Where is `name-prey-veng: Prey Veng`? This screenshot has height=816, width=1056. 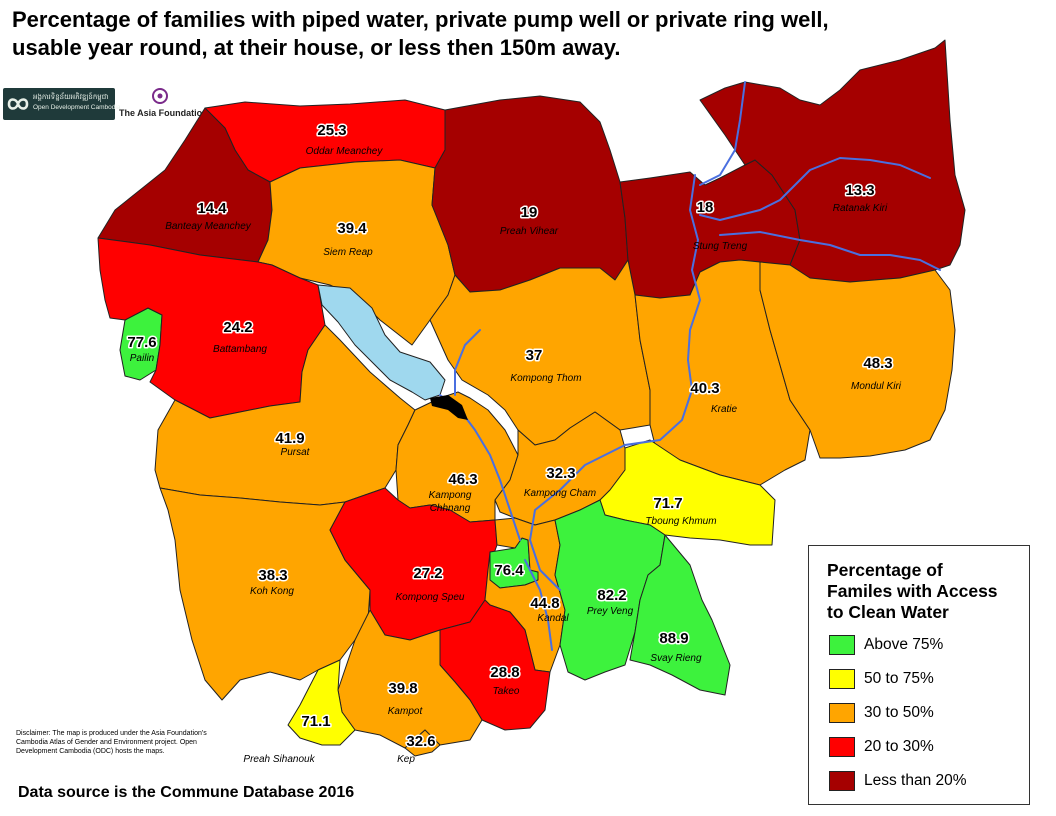 name-prey-veng: Prey Veng is located at coordinates (610, 611).